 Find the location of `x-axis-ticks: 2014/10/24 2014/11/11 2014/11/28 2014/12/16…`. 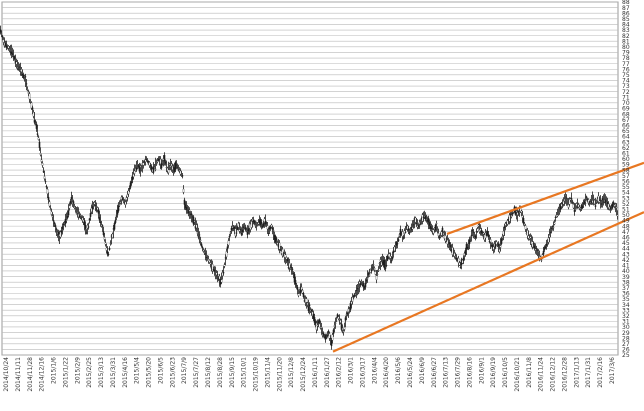

x-axis-ticks: 2014/10/24 2014/11/11 2014/11/28 2014/12/16… is located at coordinates (309, 374).